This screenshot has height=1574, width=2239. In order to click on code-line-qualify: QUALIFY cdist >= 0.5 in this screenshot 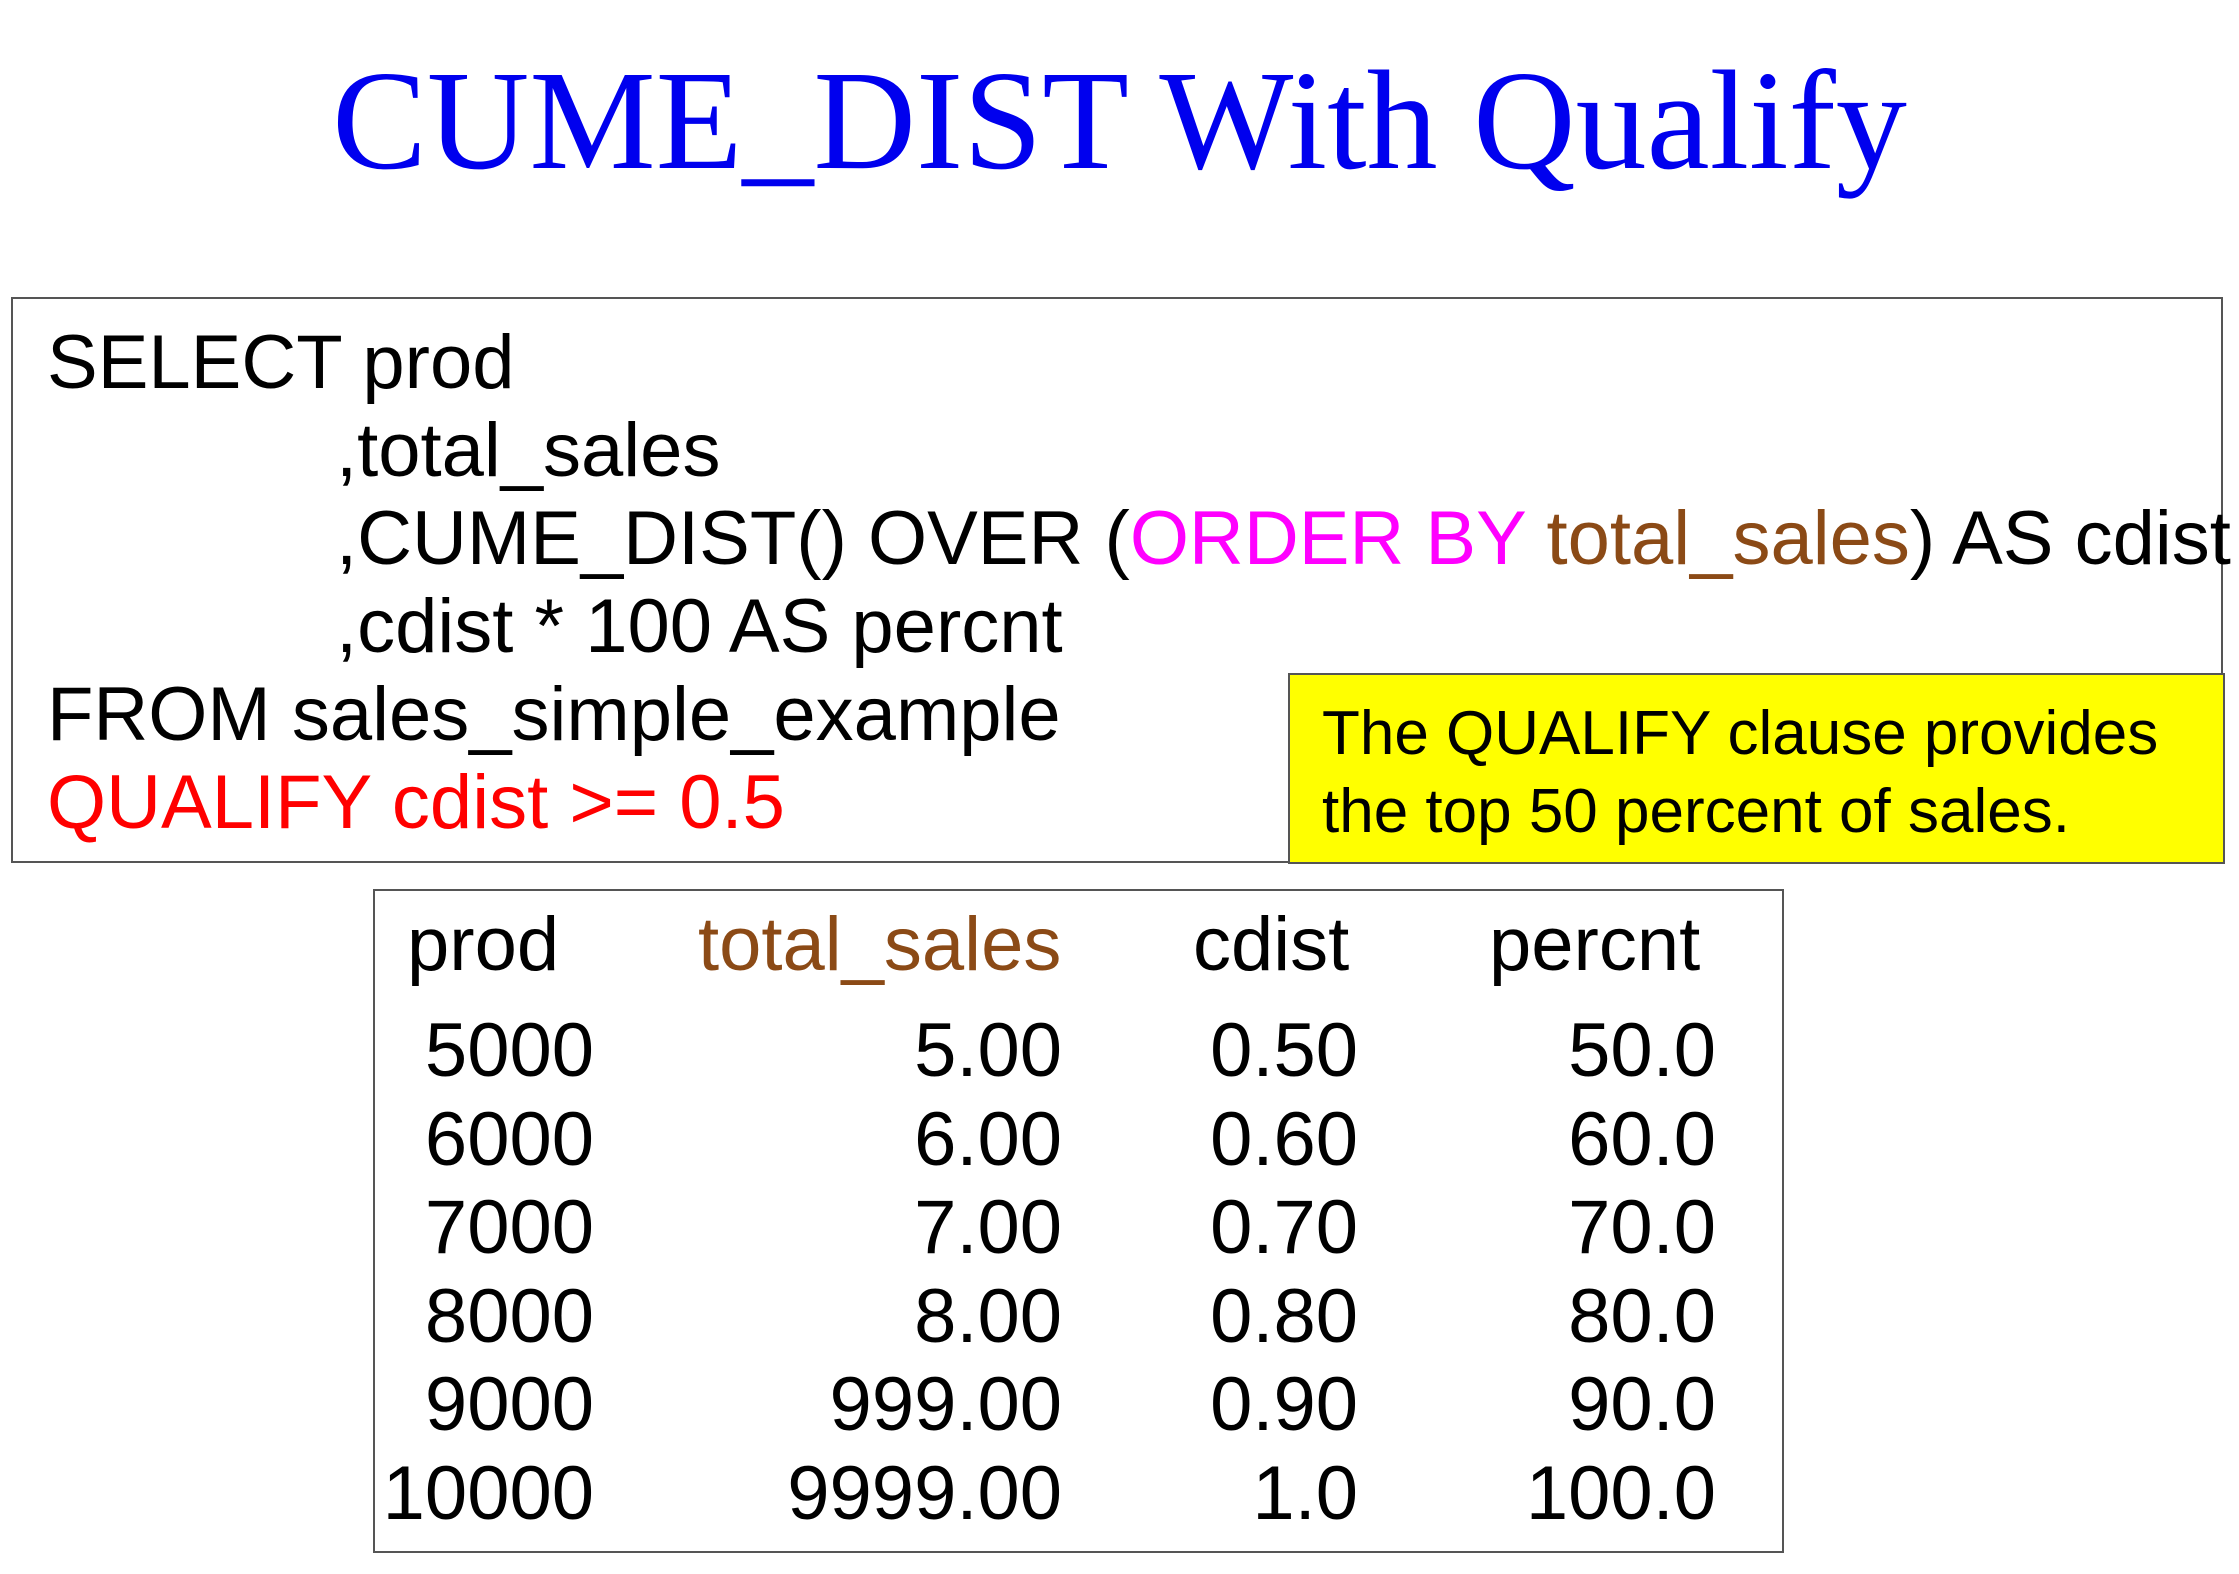, I will do `click(416, 802)`.